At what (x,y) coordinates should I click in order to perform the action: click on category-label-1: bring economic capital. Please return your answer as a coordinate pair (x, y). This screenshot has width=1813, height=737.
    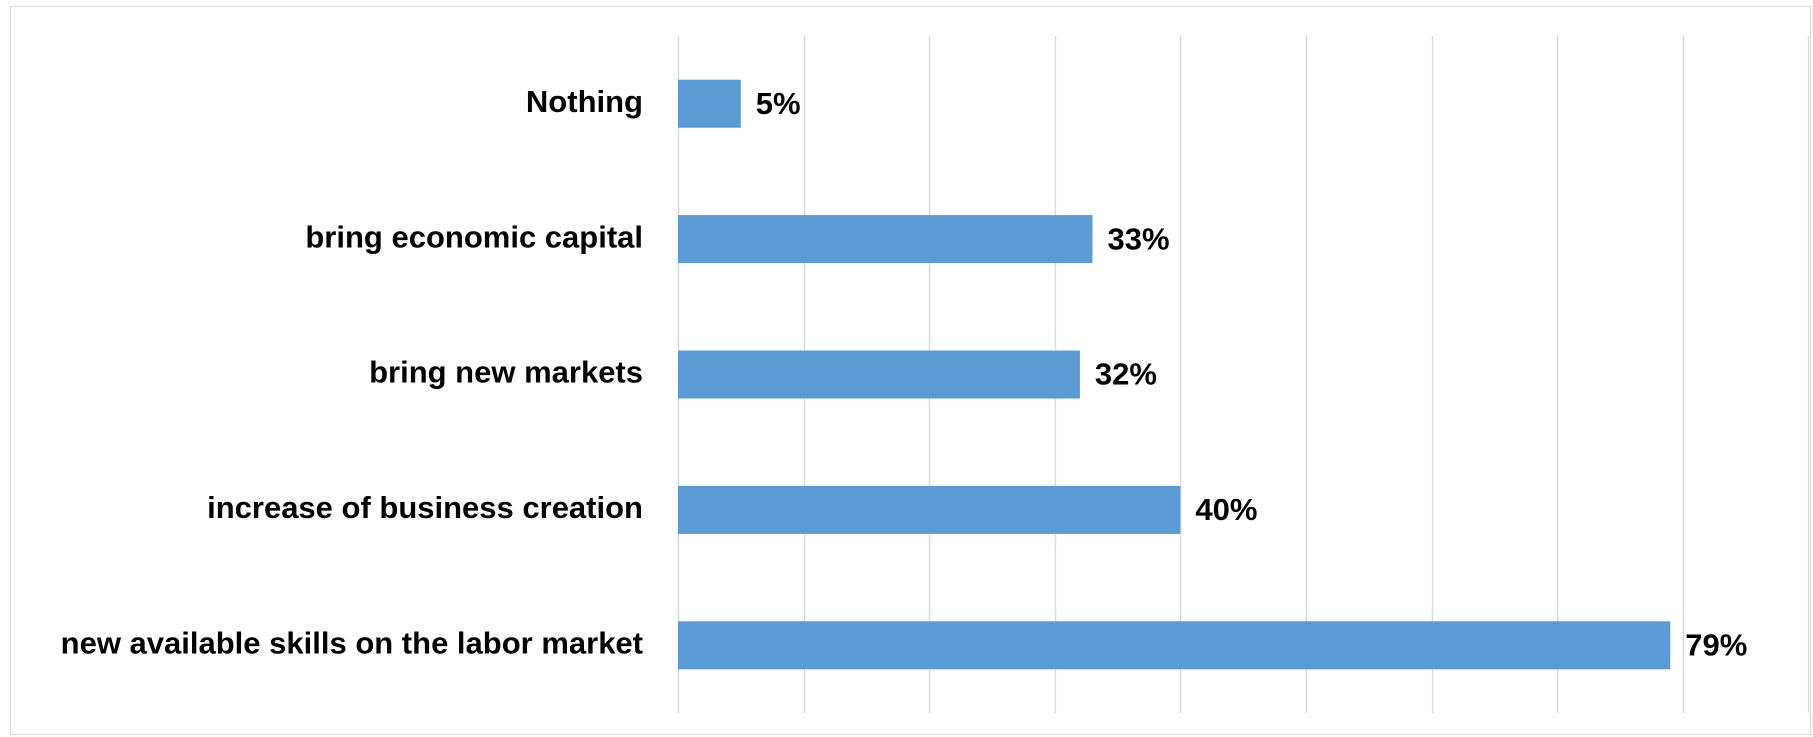
    Looking at the image, I should click on (474, 236).